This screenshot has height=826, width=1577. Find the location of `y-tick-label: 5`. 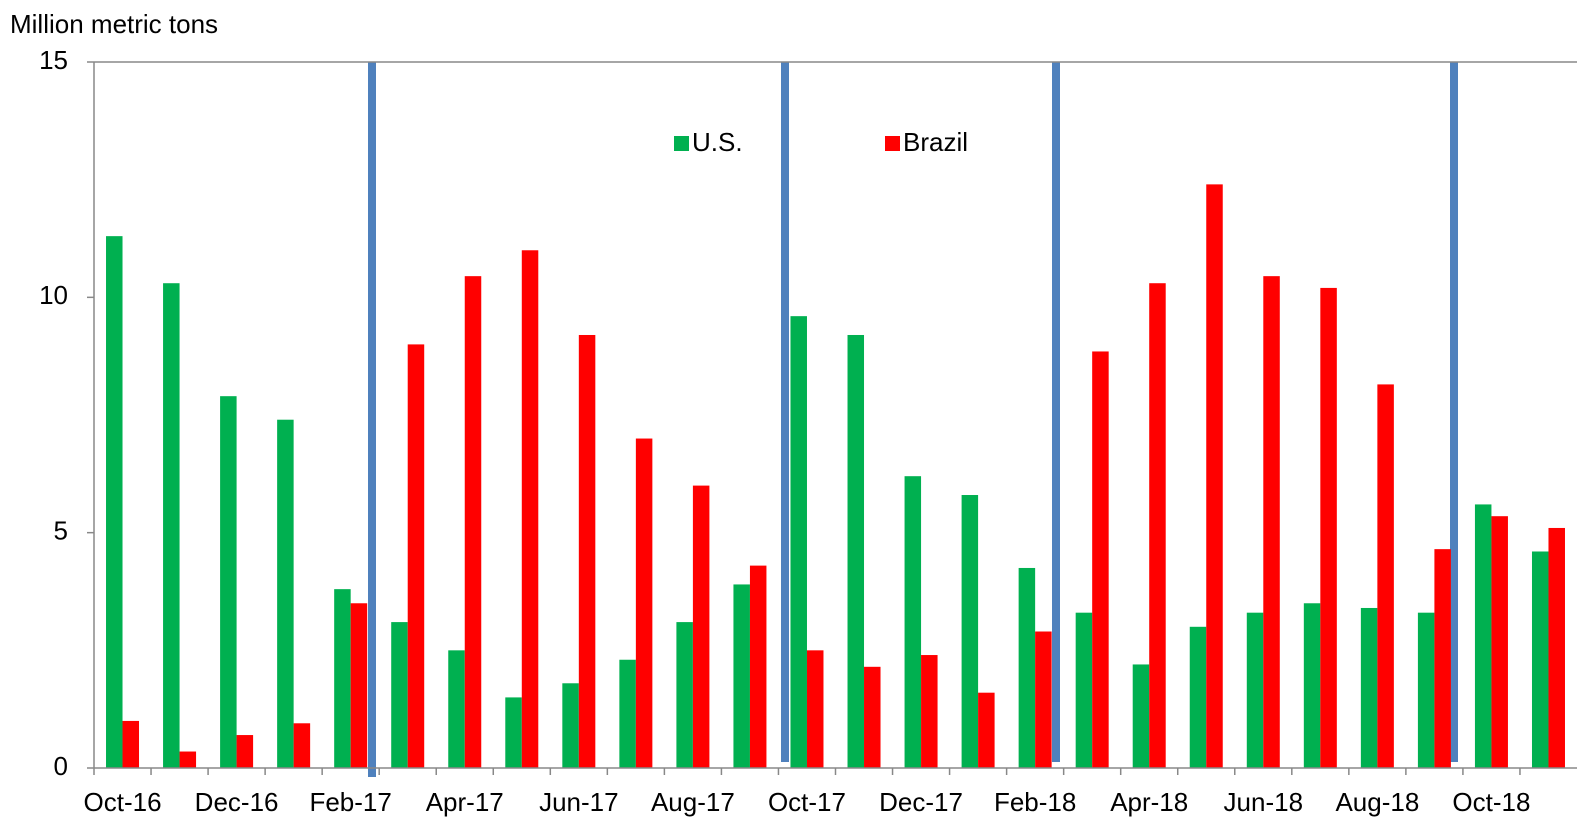

y-tick-label: 5 is located at coordinates (61, 531).